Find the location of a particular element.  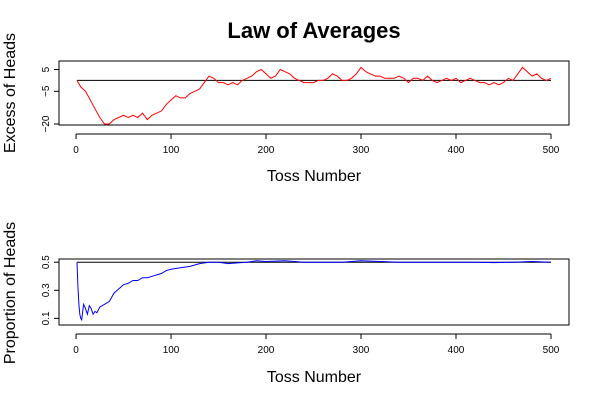

x-tick-label-bottom: 400 is located at coordinates (456, 350).